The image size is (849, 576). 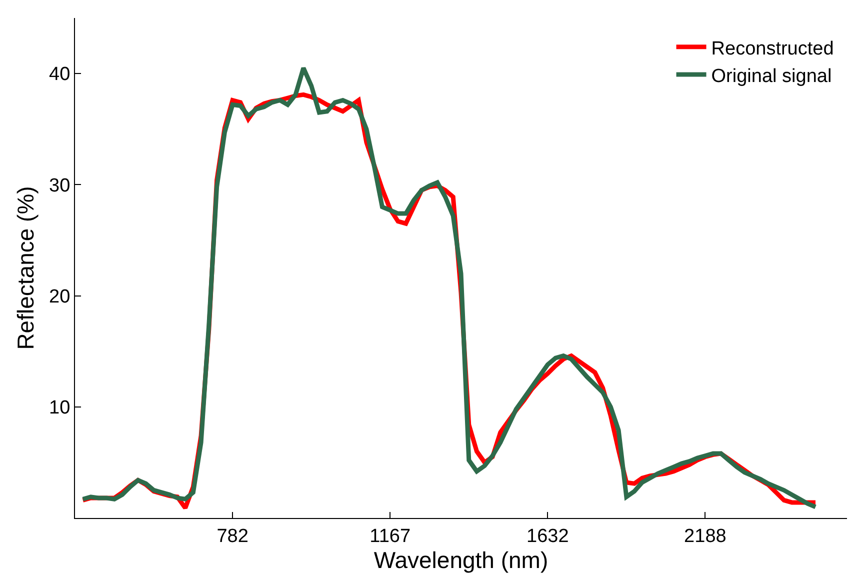 What do you see at coordinates (705, 536) in the screenshot?
I see `x-tick-label: 2188` at bounding box center [705, 536].